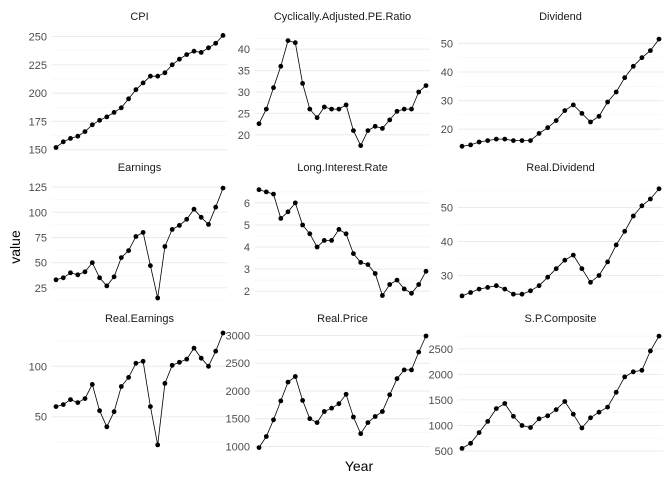 The image size is (672, 480). I want to click on facet-title: Real.Earnings, so click(140, 319).